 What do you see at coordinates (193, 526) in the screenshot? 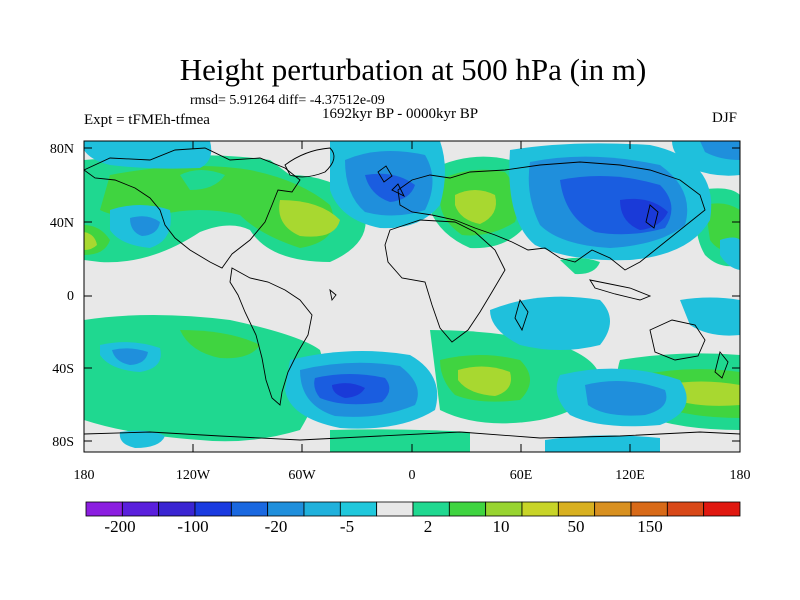
I see `colorbar-label: -100` at bounding box center [193, 526].